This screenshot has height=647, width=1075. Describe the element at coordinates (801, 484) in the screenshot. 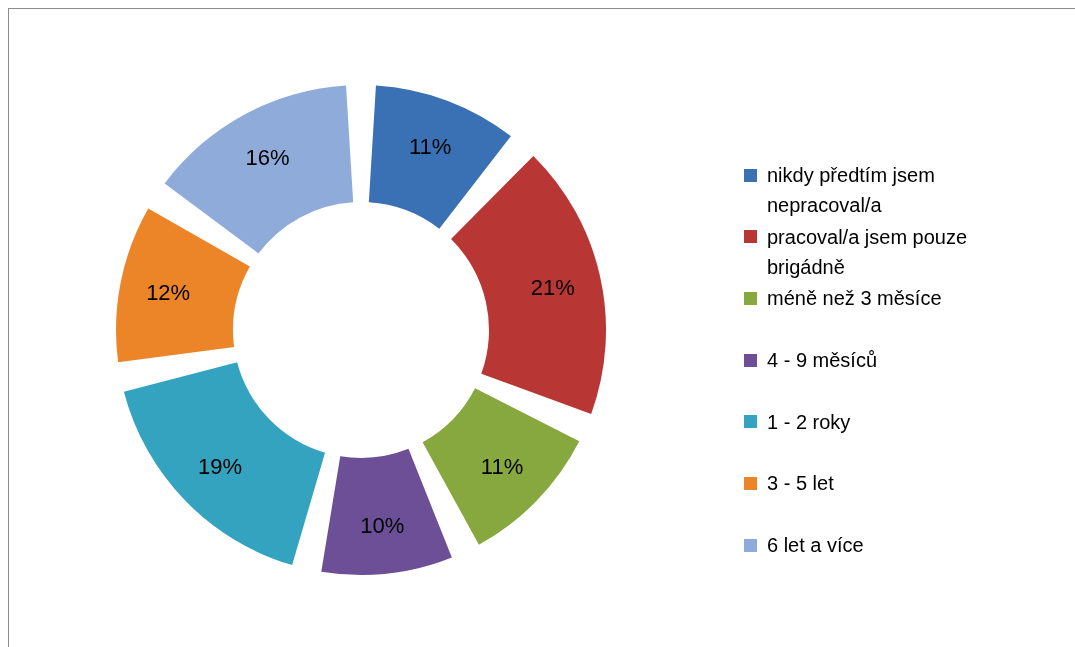

I see `legend-label: 3 - 5 let` at that location.